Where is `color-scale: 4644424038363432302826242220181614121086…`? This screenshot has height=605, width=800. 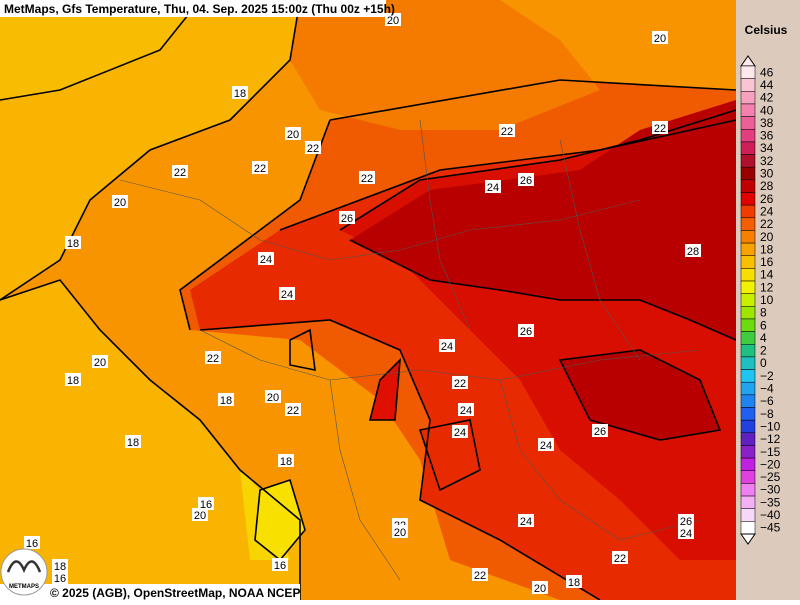 color-scale: 4644424038363432302826242220181614121086… is located at coordinates (760, 300).